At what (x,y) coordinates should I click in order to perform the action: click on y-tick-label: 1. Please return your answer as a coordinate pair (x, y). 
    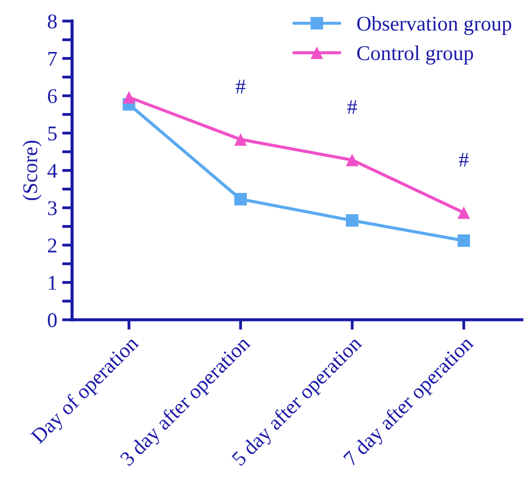
    Looking at the image, I should click on (52, 283).